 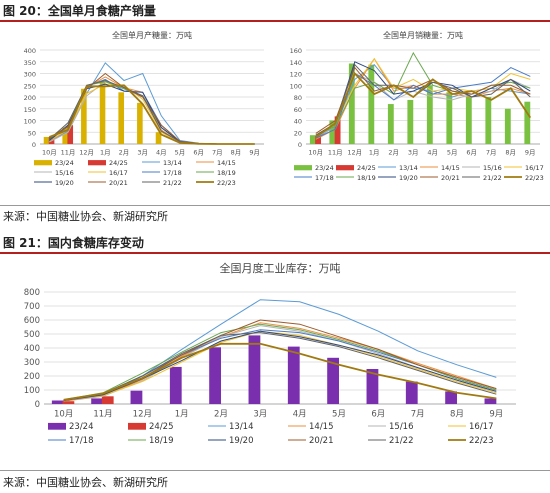 I want to click on x-tick-label: 12月, so click(x=86, y=153).